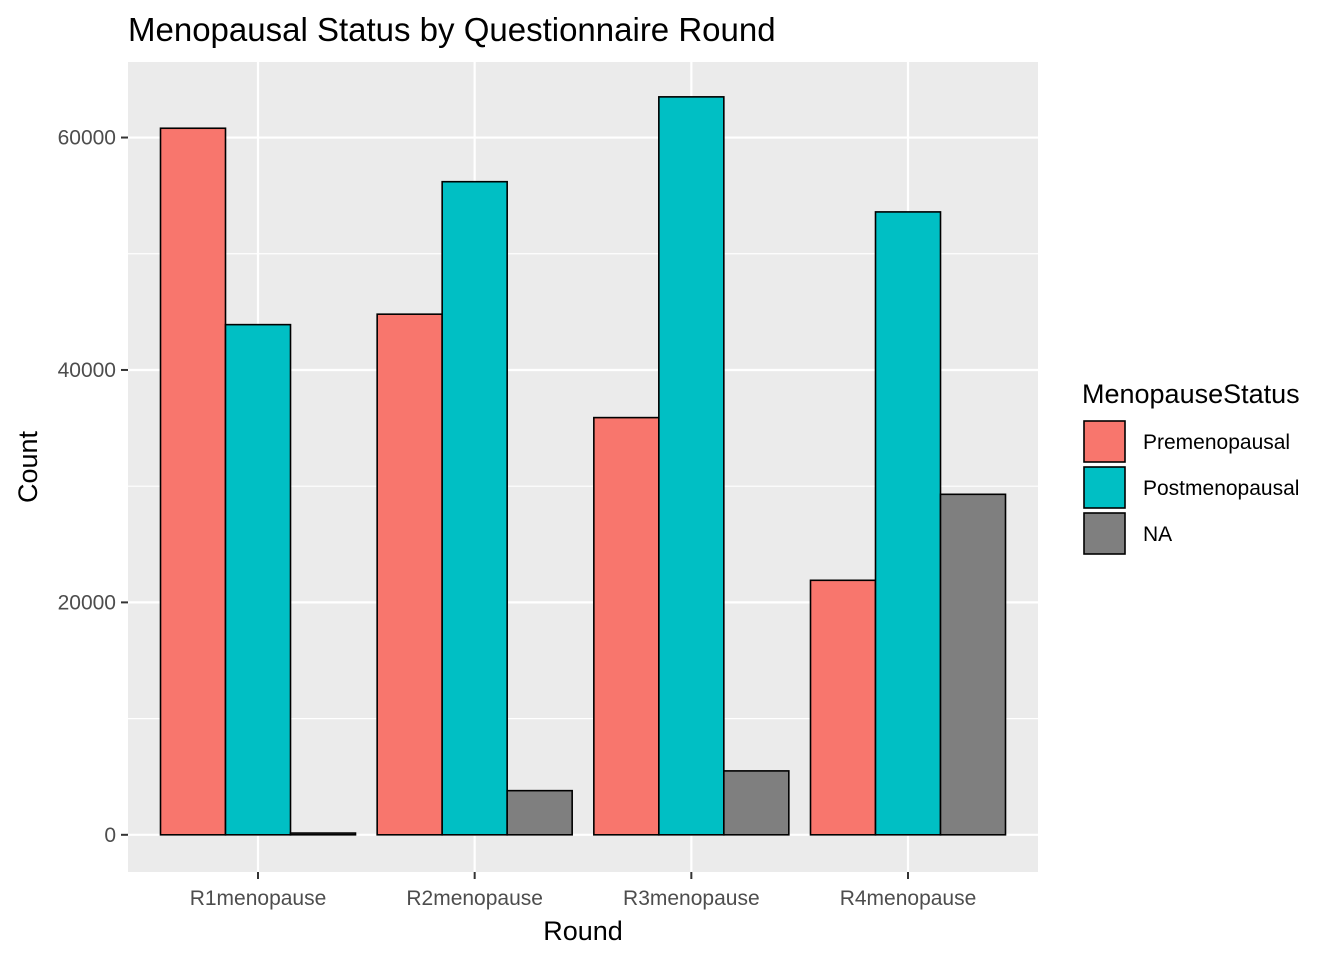 The image size is (1344, 960). Describe the element at coordinates (1104, 533) in the screenshot. I see `legend-key-na` at that location.